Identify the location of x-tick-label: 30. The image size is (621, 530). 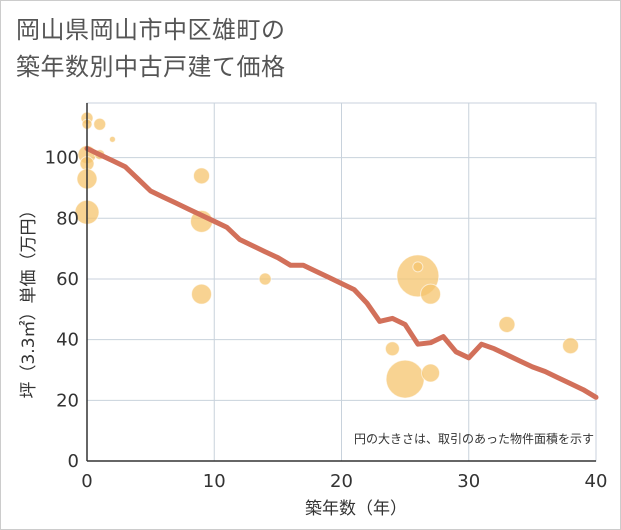
(468, 481).